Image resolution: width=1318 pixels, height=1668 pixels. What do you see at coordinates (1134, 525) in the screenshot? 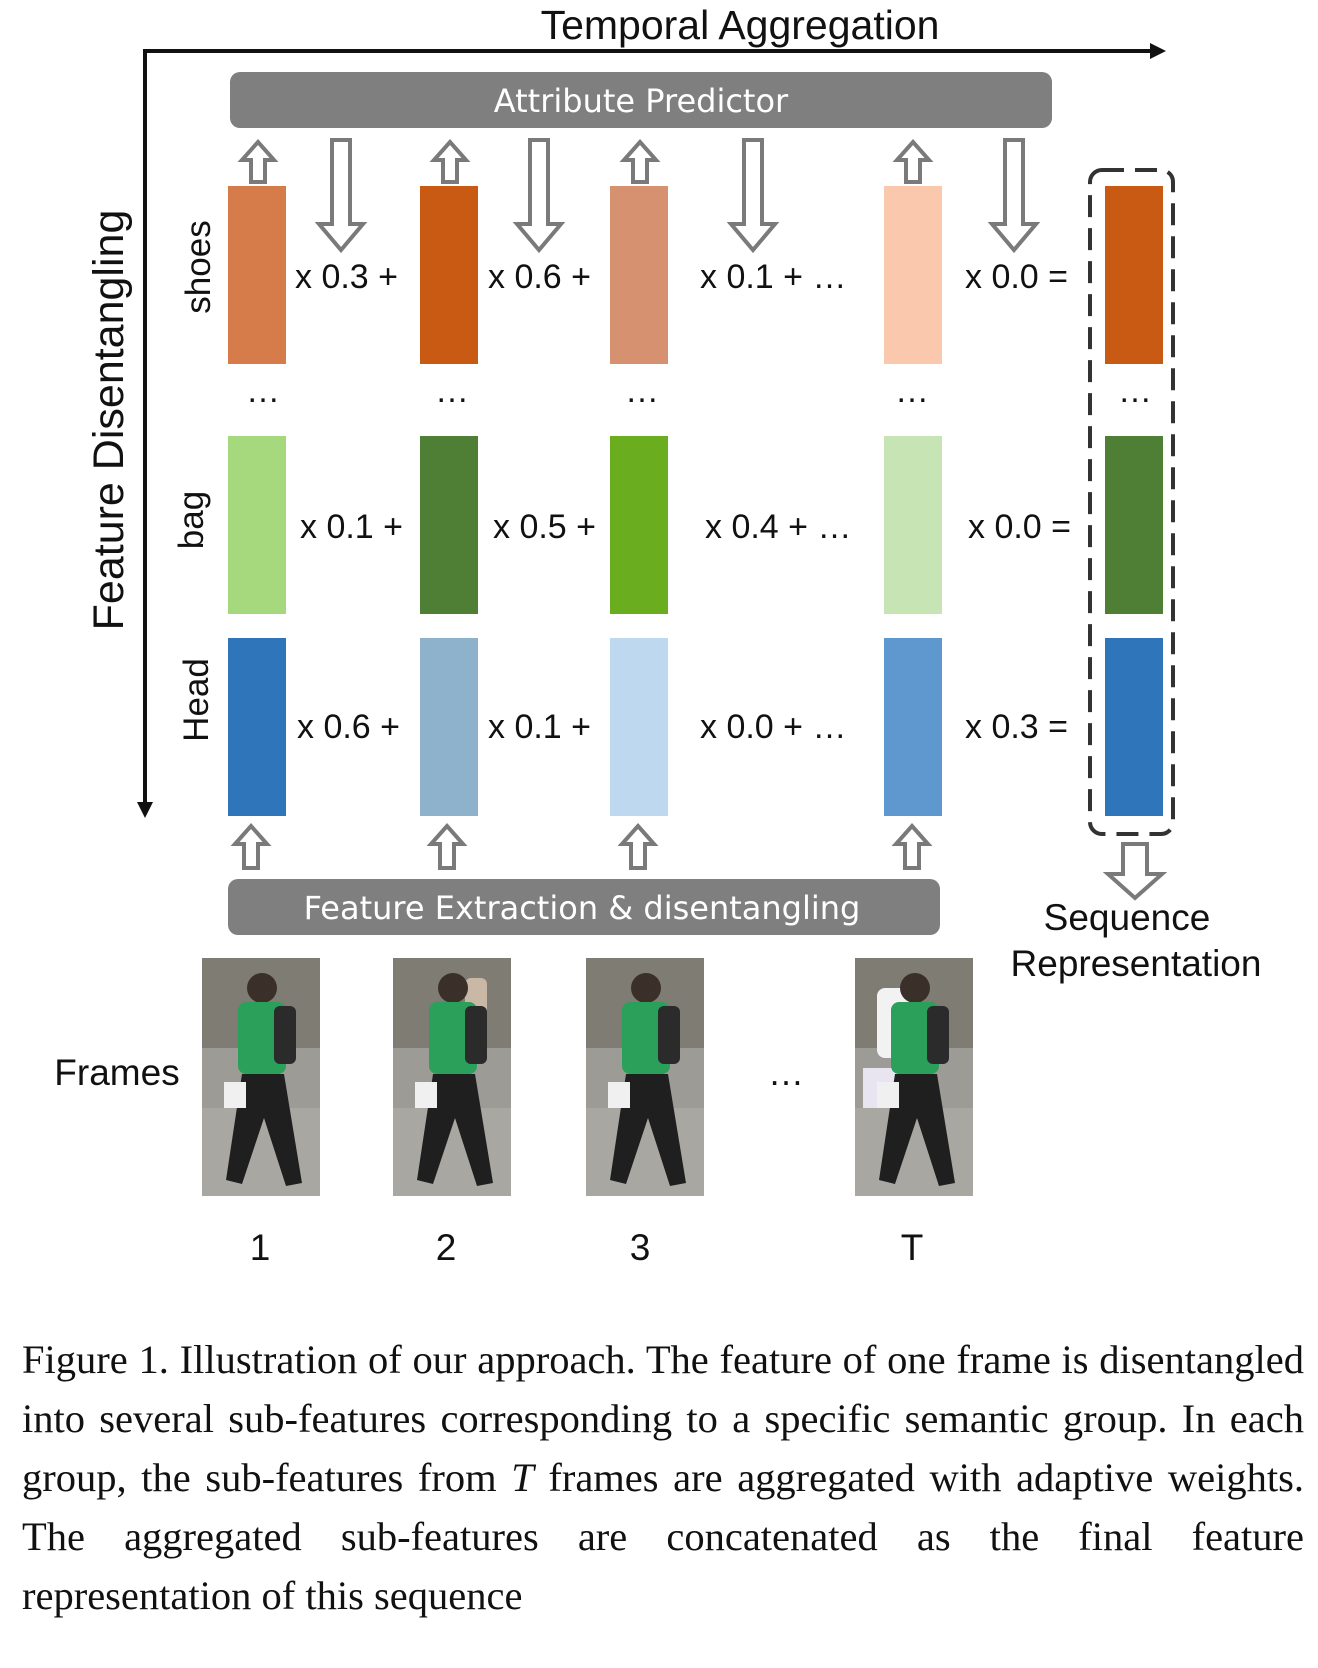
I see `feature-bar-bag-result` at bounding box center [1134, 525].